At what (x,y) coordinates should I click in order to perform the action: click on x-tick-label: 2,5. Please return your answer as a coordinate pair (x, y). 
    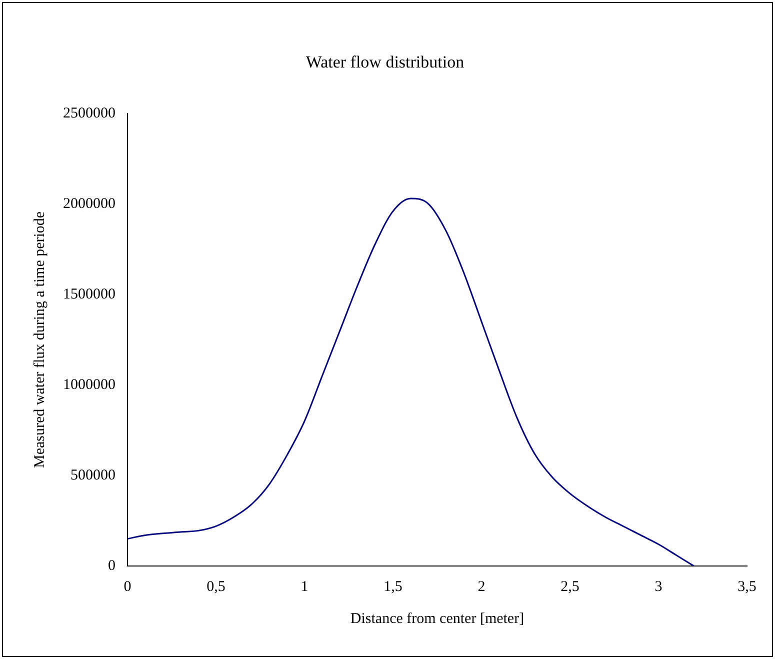
    Looking at the image, I should click on (570, 586).